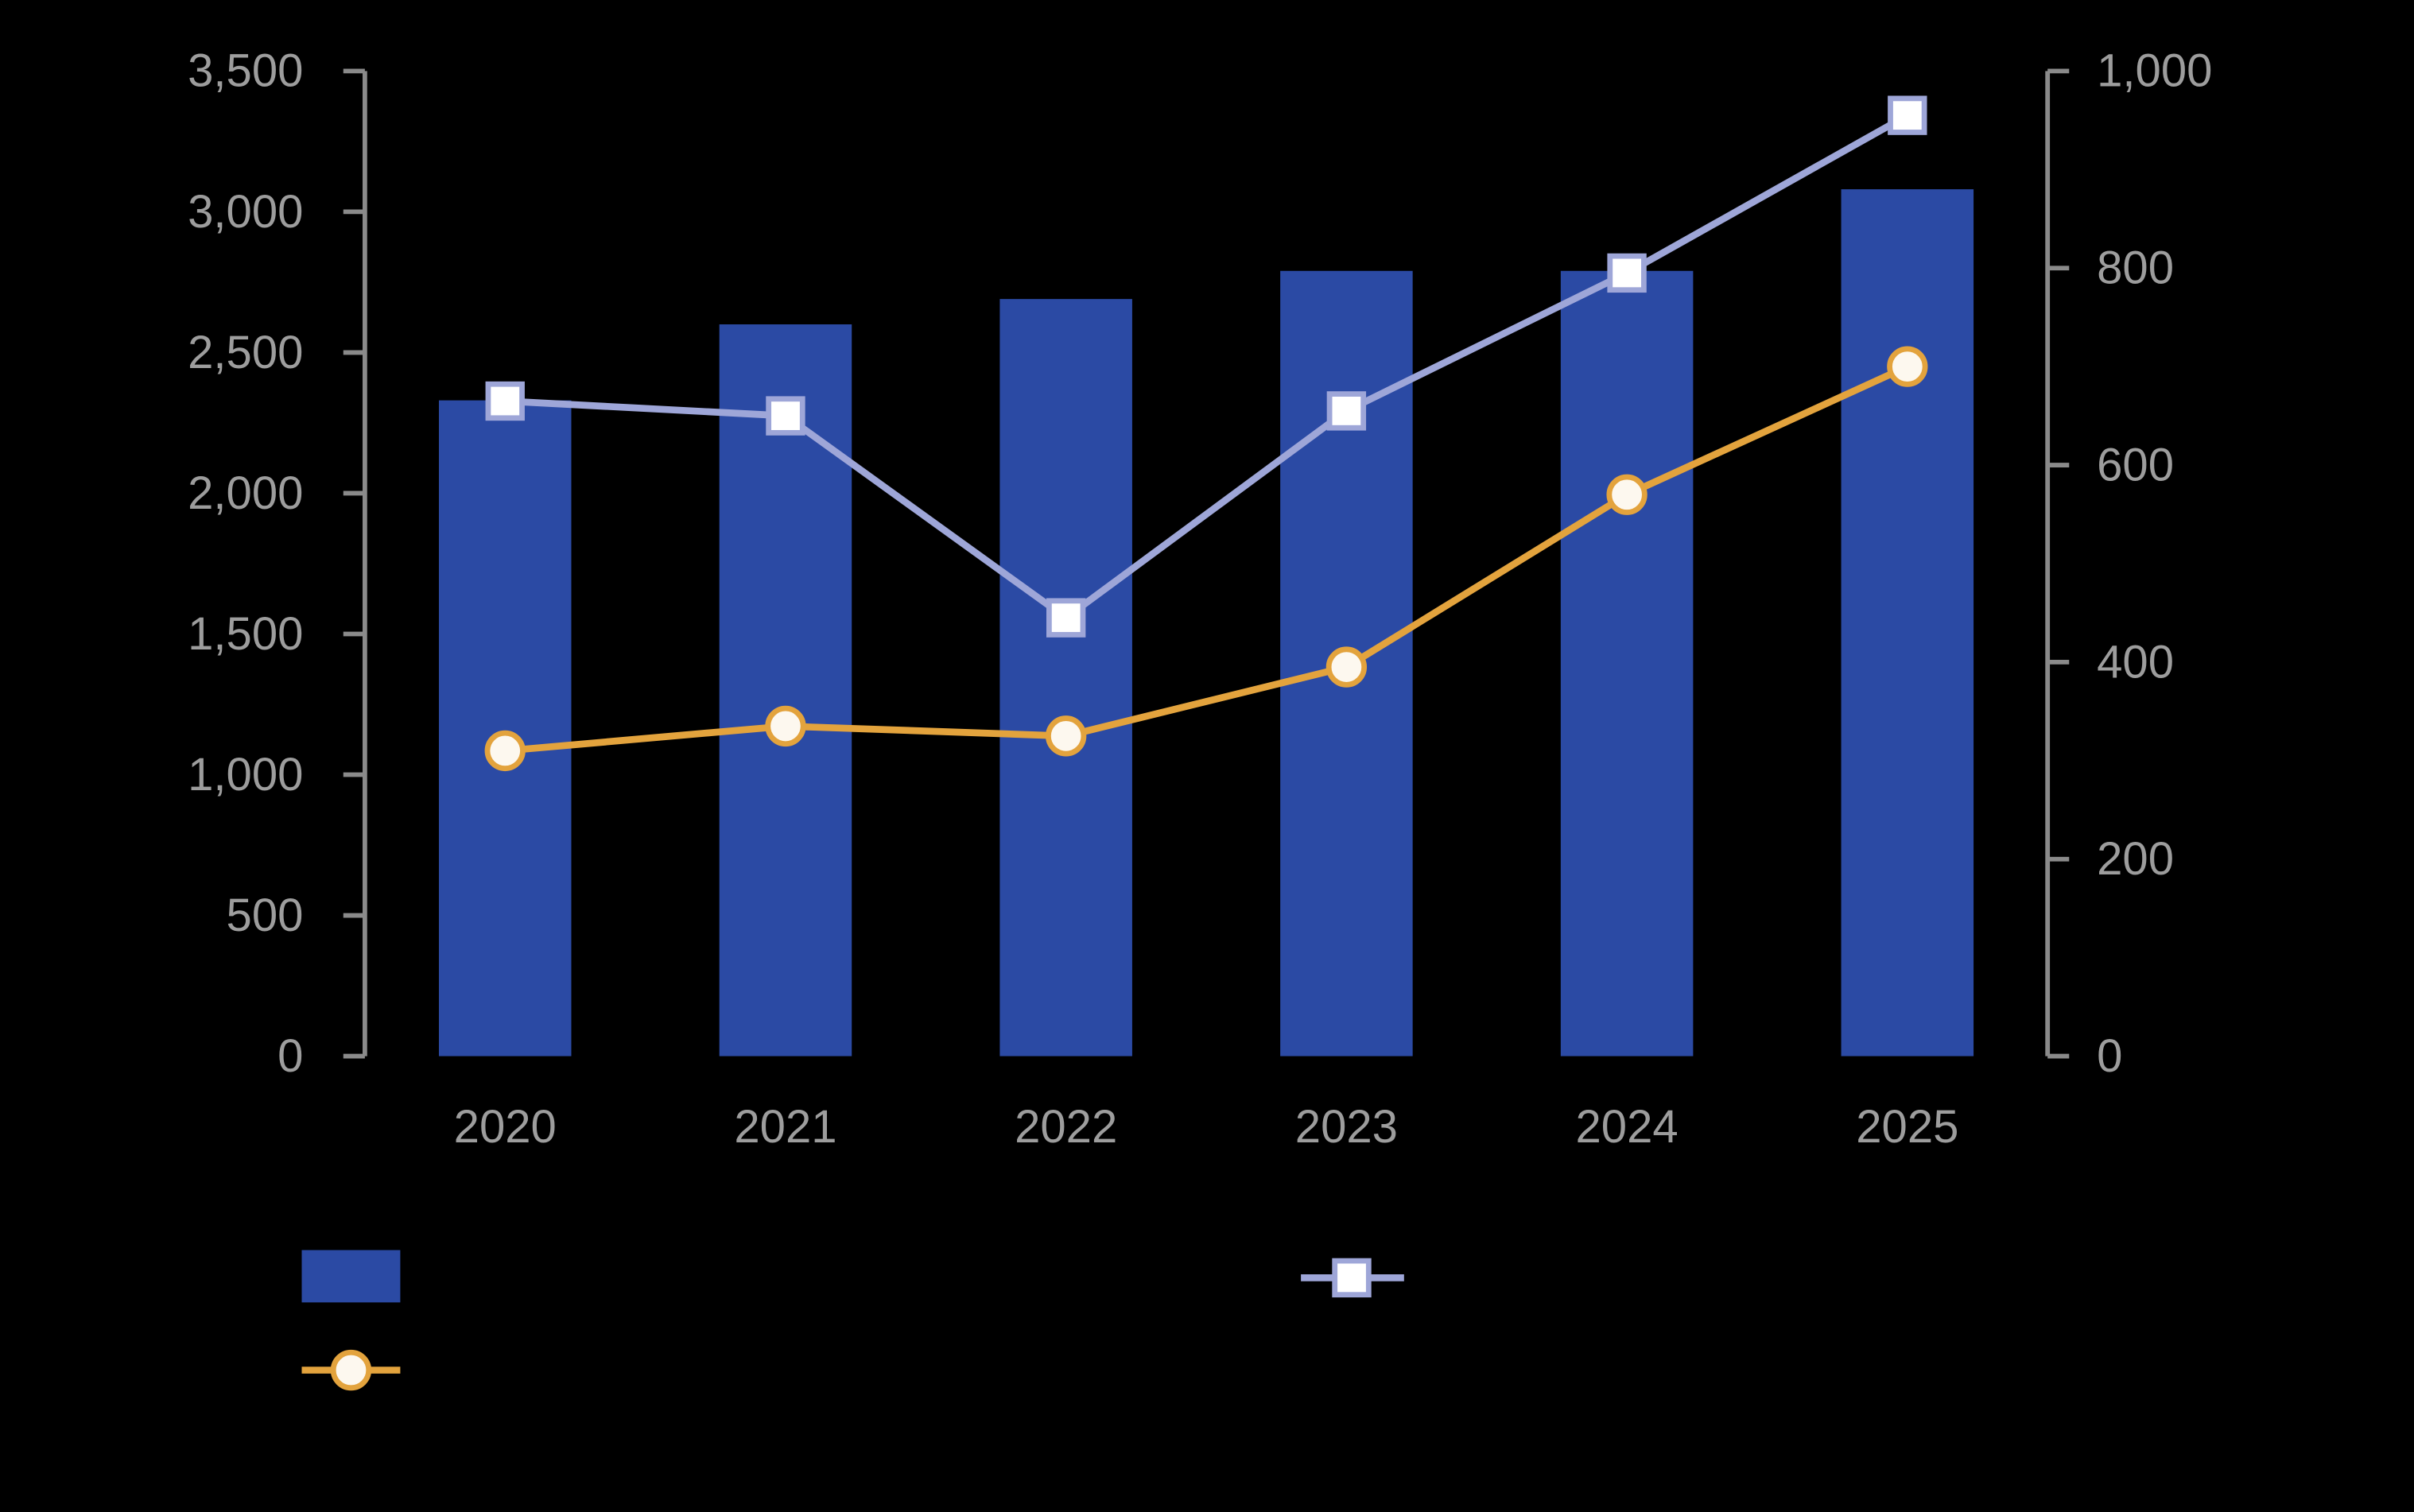 The image size is (2414, 1512). I want to click on bar-2020, so click(505, 728).